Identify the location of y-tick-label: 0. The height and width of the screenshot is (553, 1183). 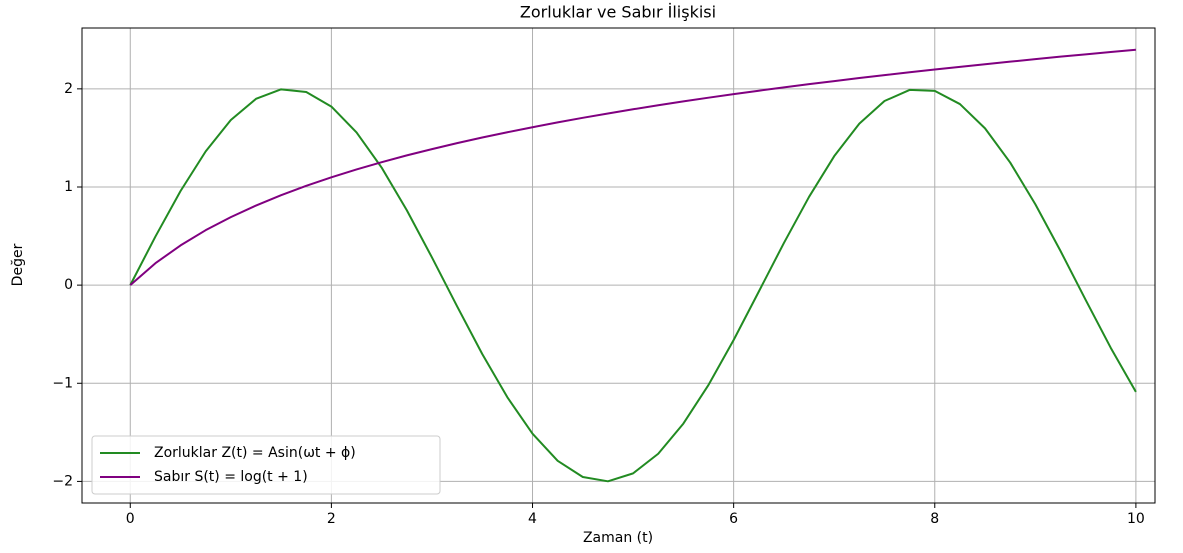
(68, 285).